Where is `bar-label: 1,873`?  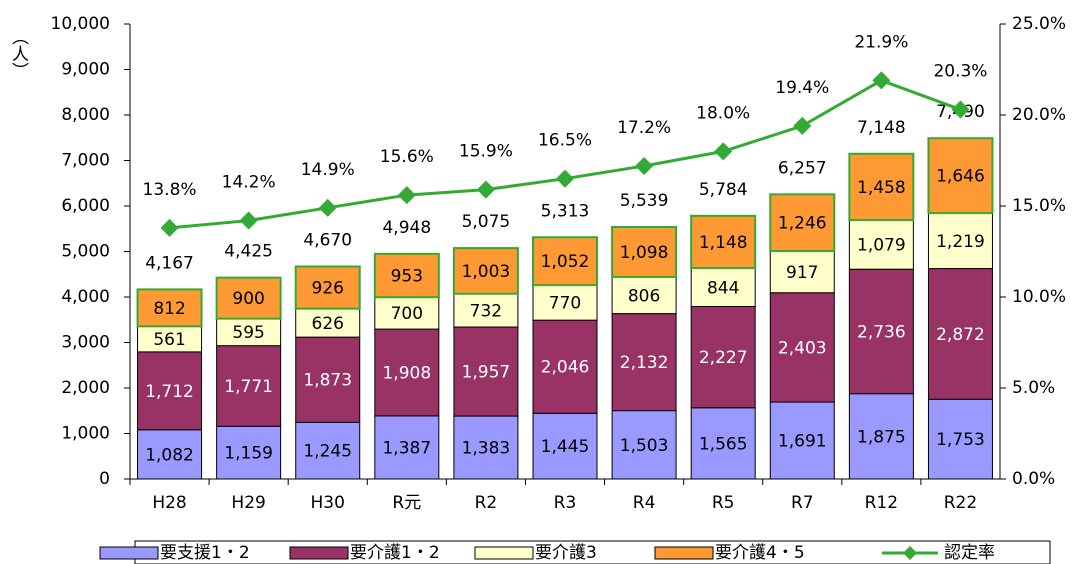
bar-label: 1,873 is located at coordinates (327, 381).